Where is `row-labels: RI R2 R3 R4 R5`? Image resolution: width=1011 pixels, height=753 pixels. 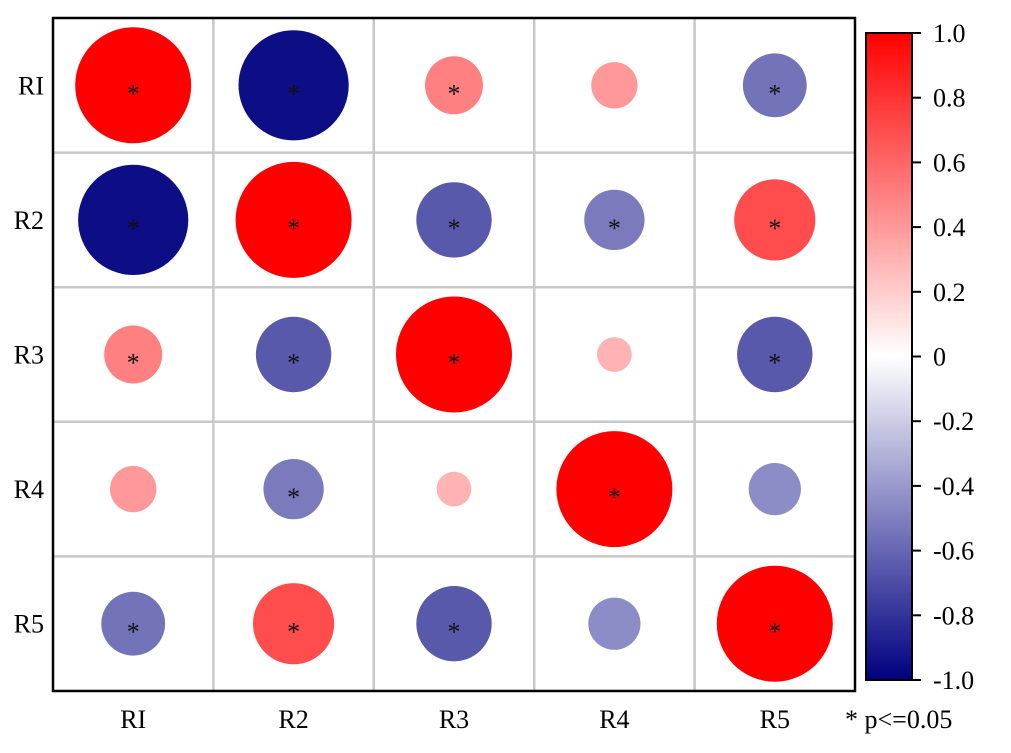 row-labels: RI R2 R3 R4 R5 is located at coordinates (29, 354).